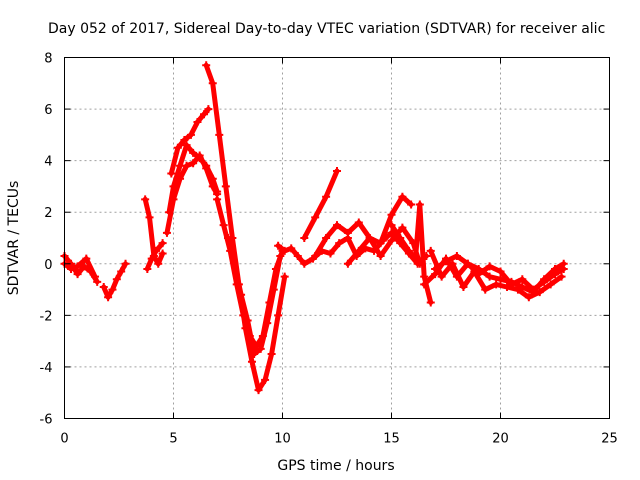  I want to click on x-tick-label: 5, so click(173, 439).